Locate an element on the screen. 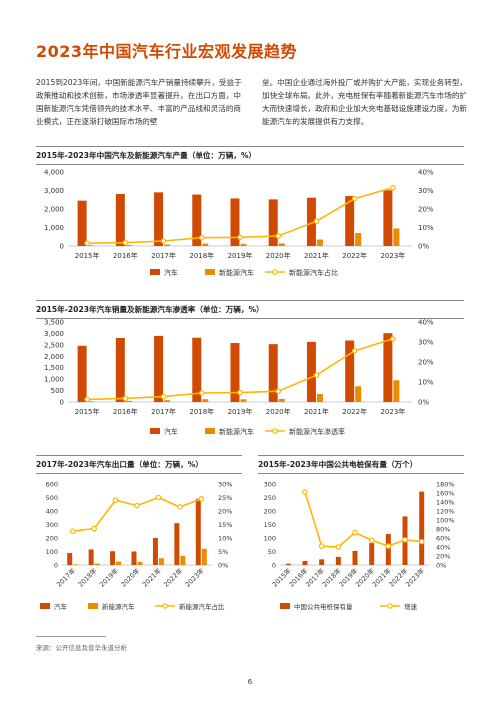 The image size is (500, 707). y2-tick-label: 180% is located at coordinates (445, 485).